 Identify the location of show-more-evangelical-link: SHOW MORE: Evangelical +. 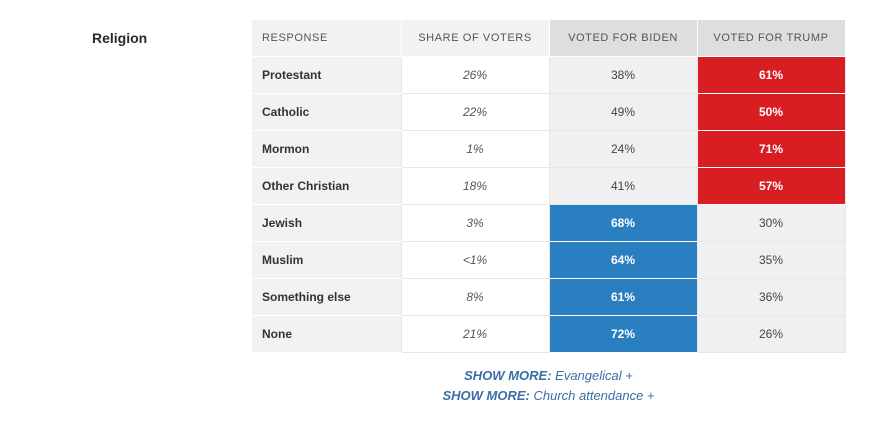
(548, 375).